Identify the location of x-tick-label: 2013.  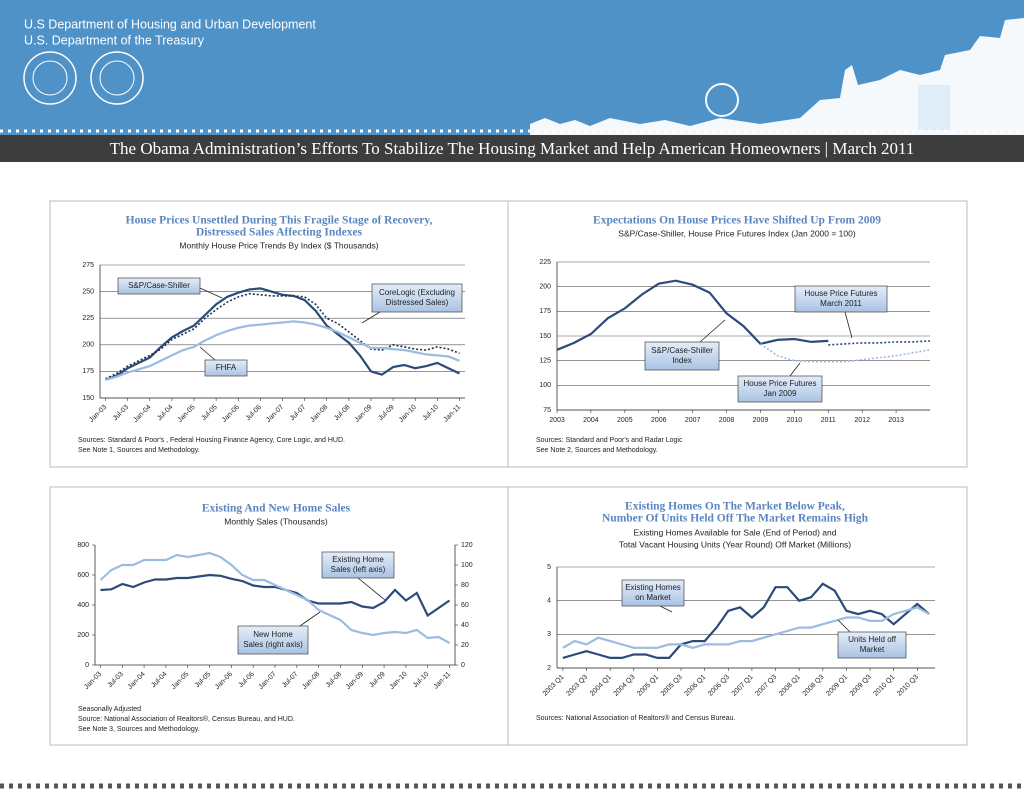
(896, 420).